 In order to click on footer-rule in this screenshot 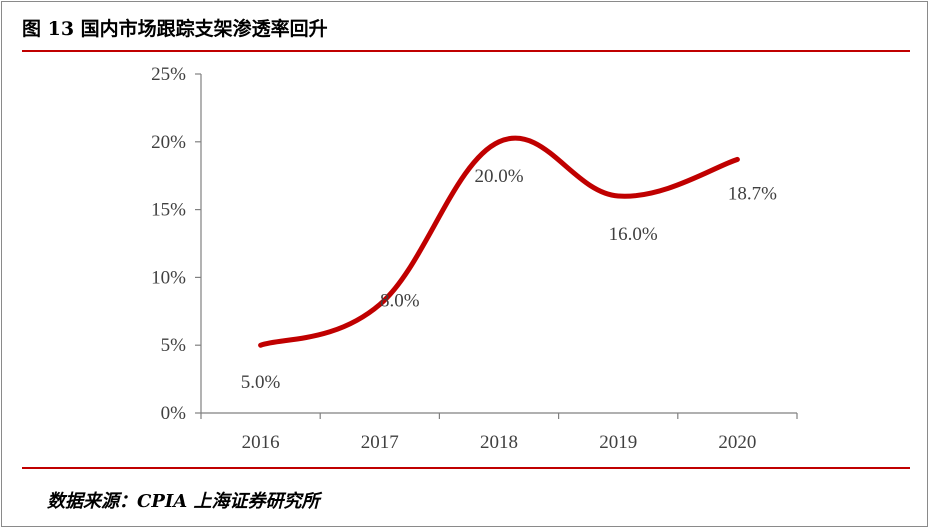, I will do `click(466, 468)`.